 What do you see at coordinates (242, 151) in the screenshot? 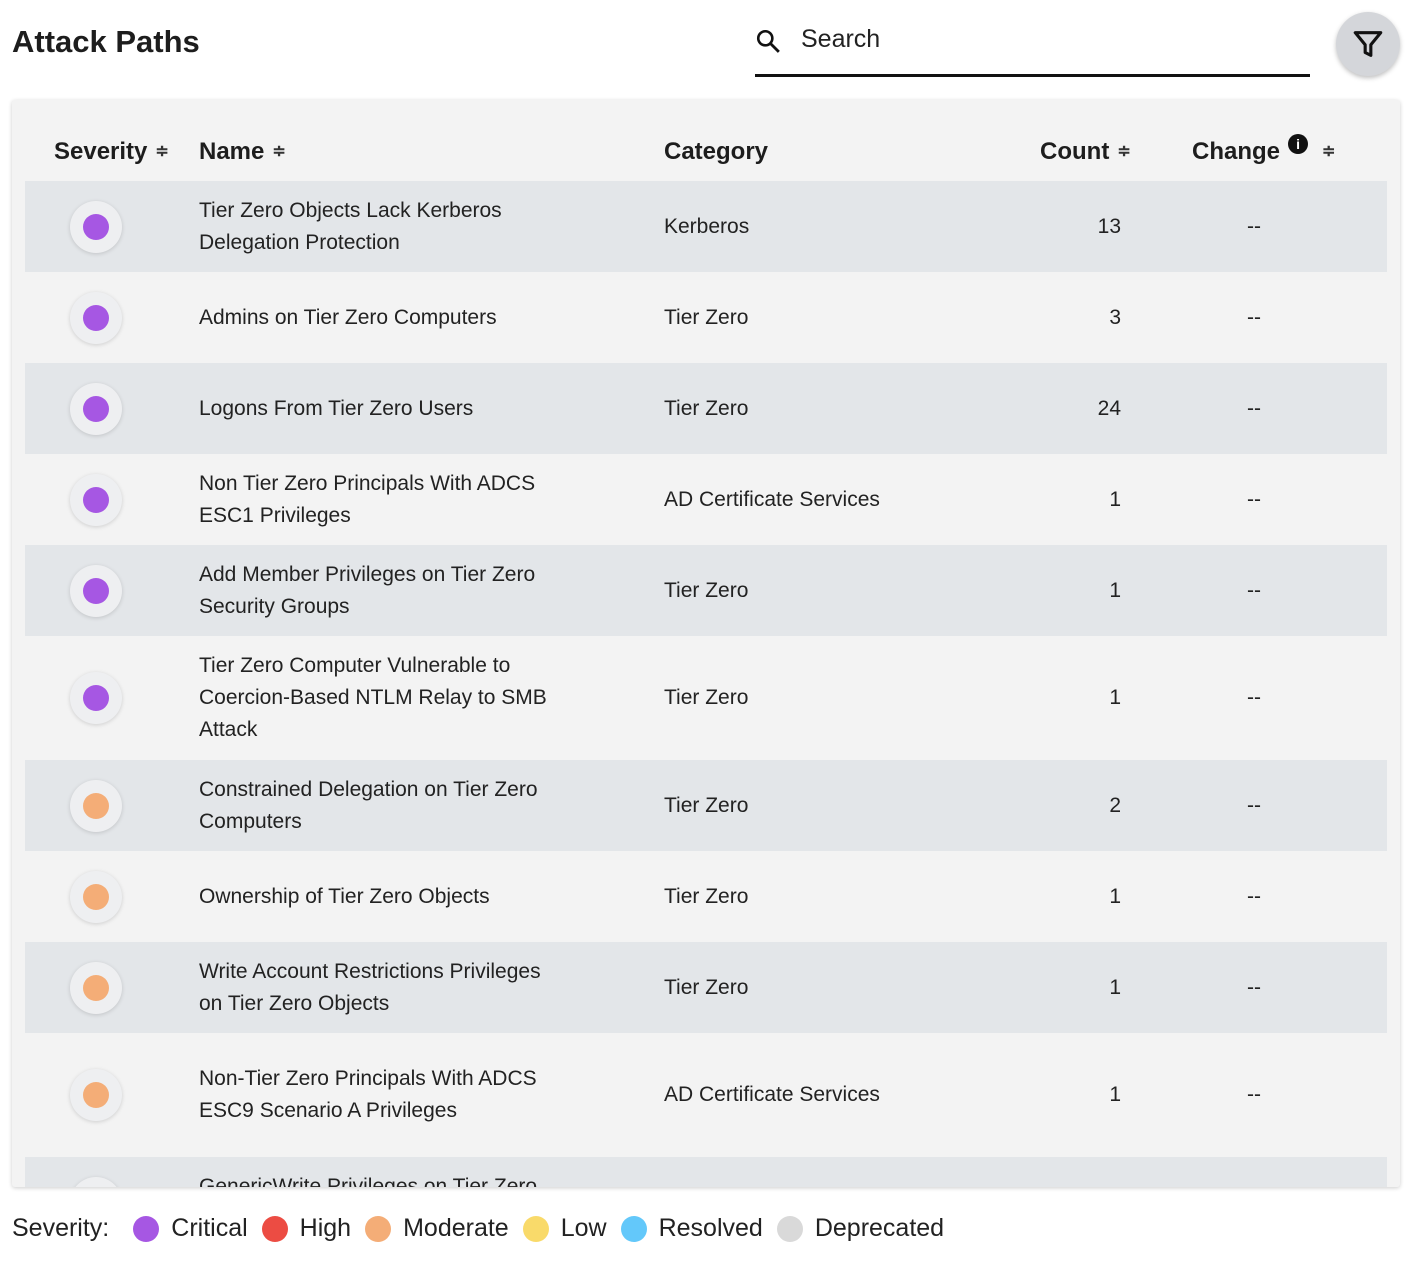
I see `column-header-name: Name ≑` at bounding box center [242, 151].